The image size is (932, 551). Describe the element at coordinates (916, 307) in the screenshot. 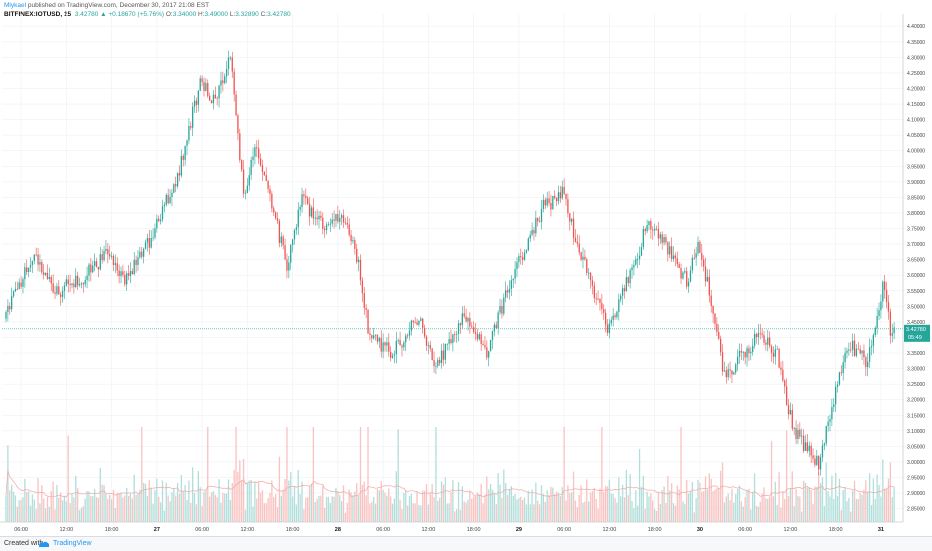

I see `price-tick-label: 3.50000` at that location.